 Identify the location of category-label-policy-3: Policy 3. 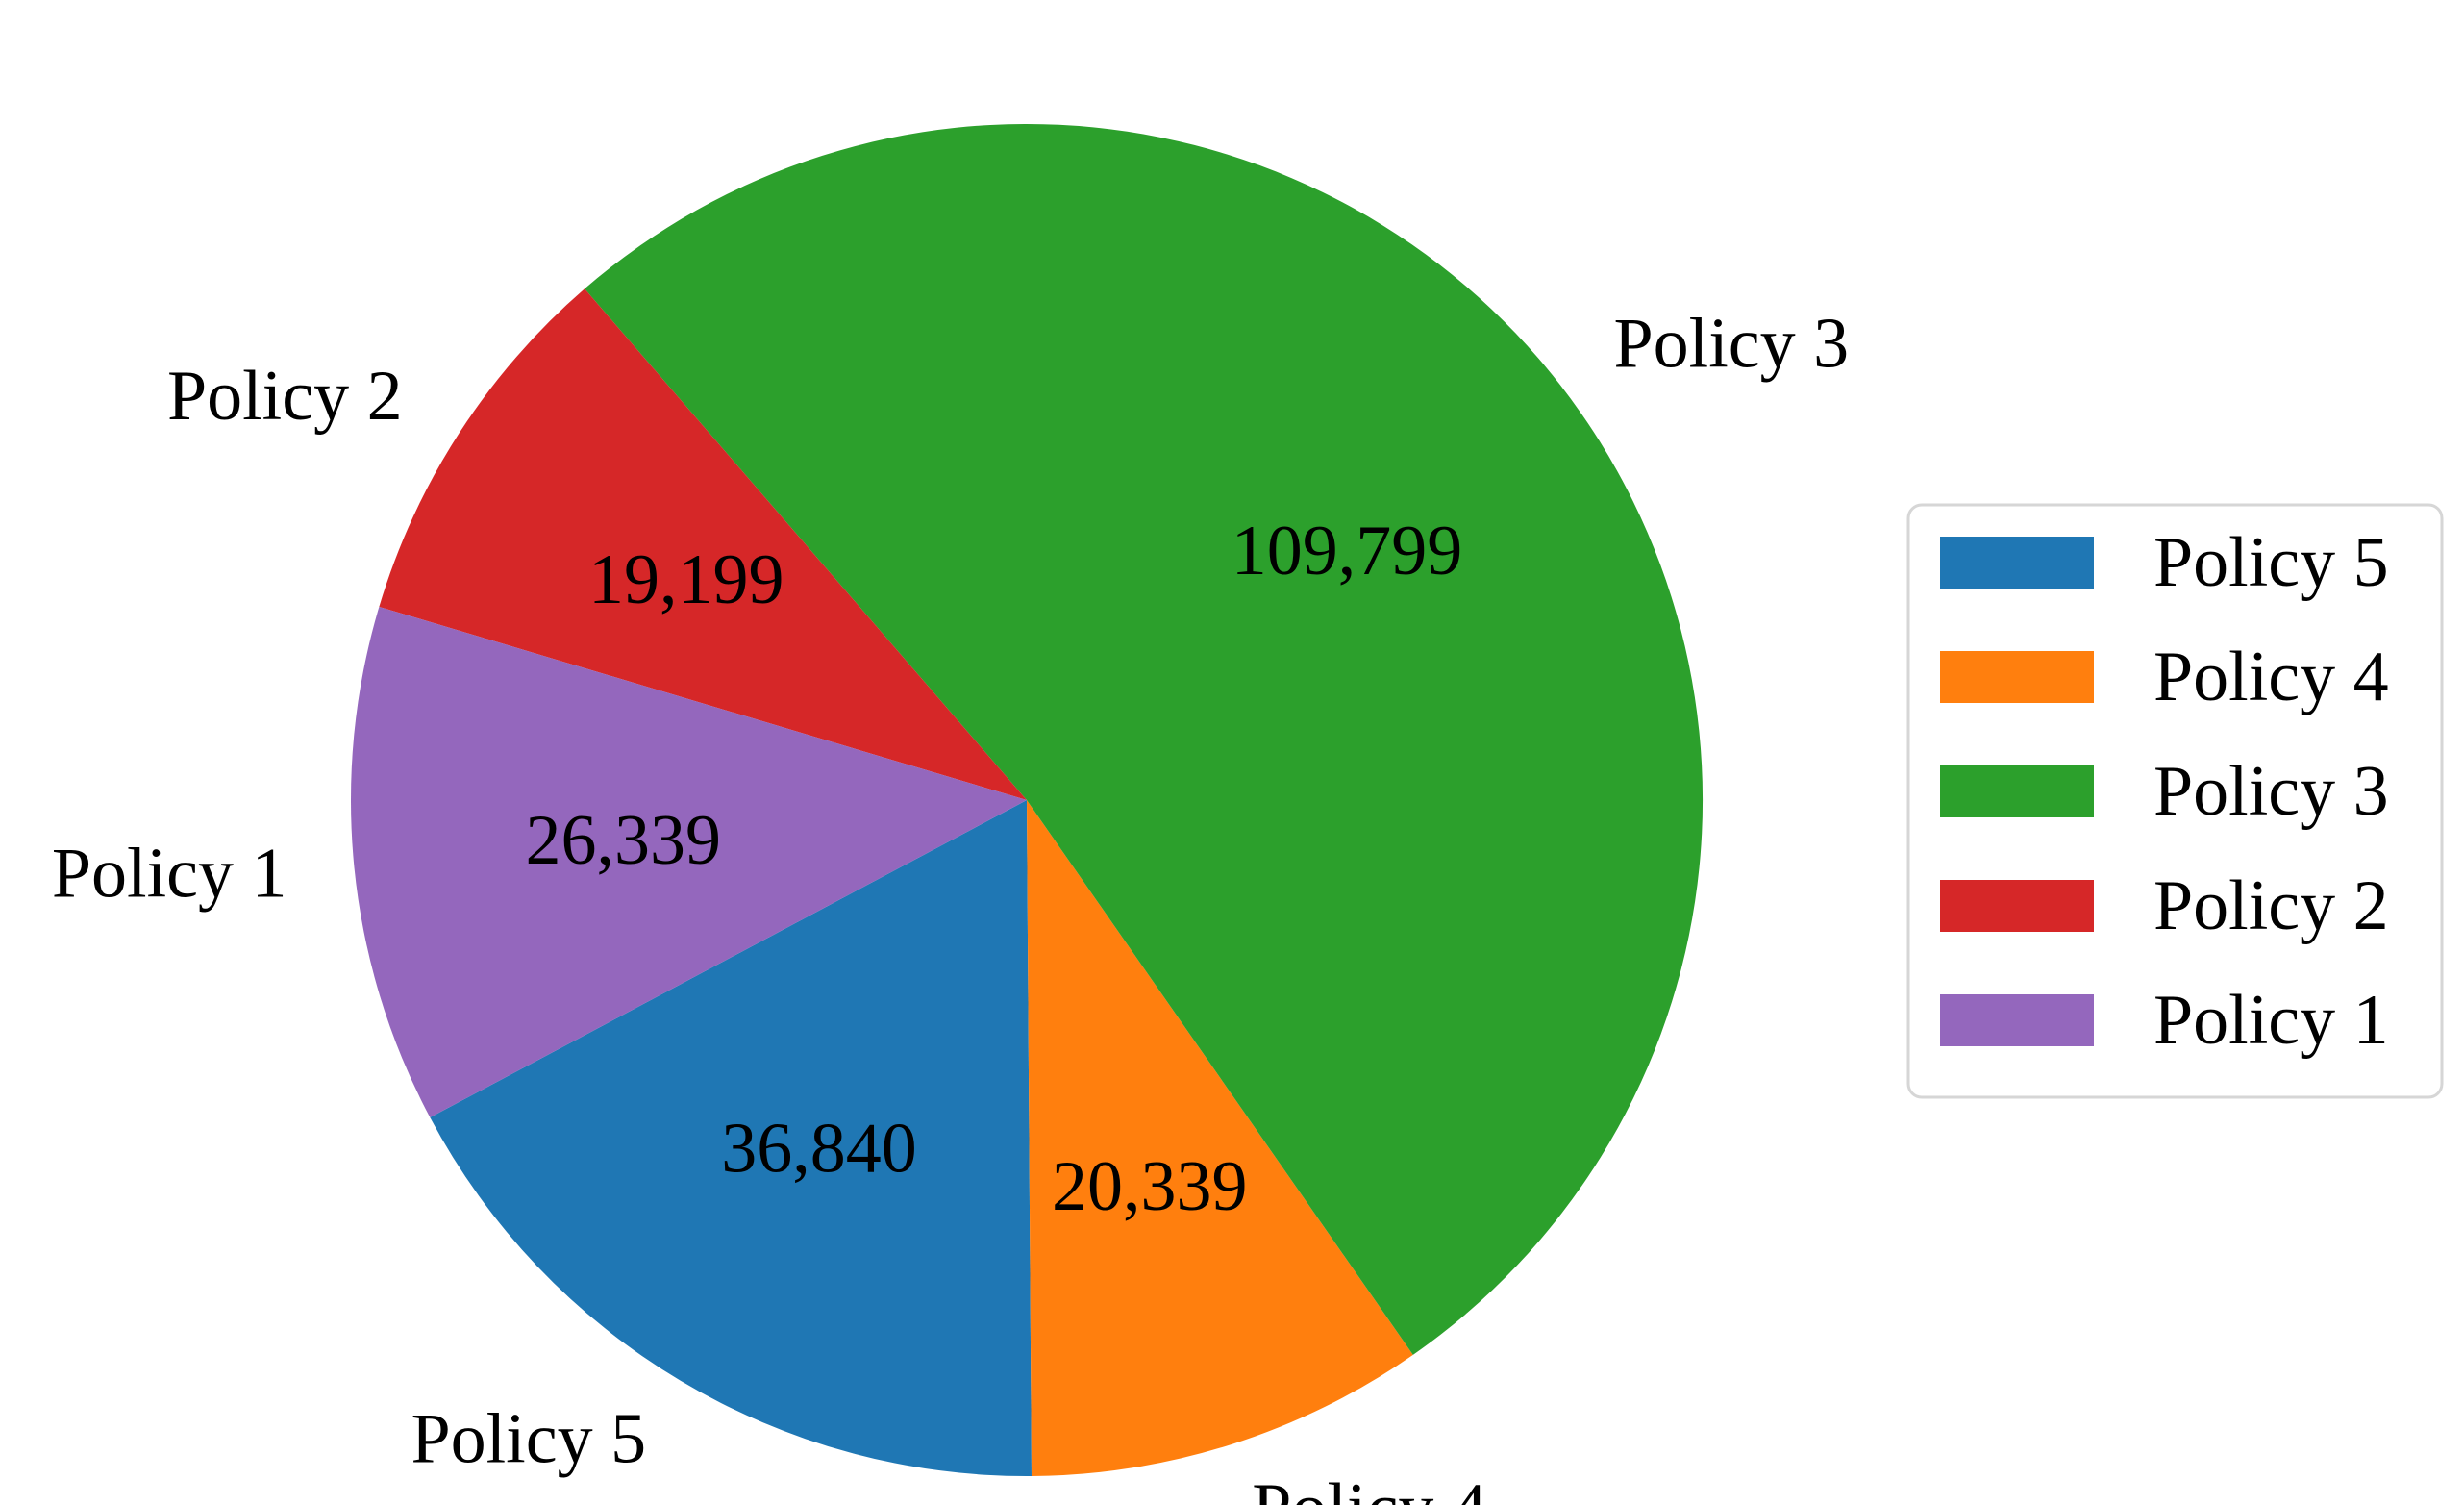
(1732, 343).